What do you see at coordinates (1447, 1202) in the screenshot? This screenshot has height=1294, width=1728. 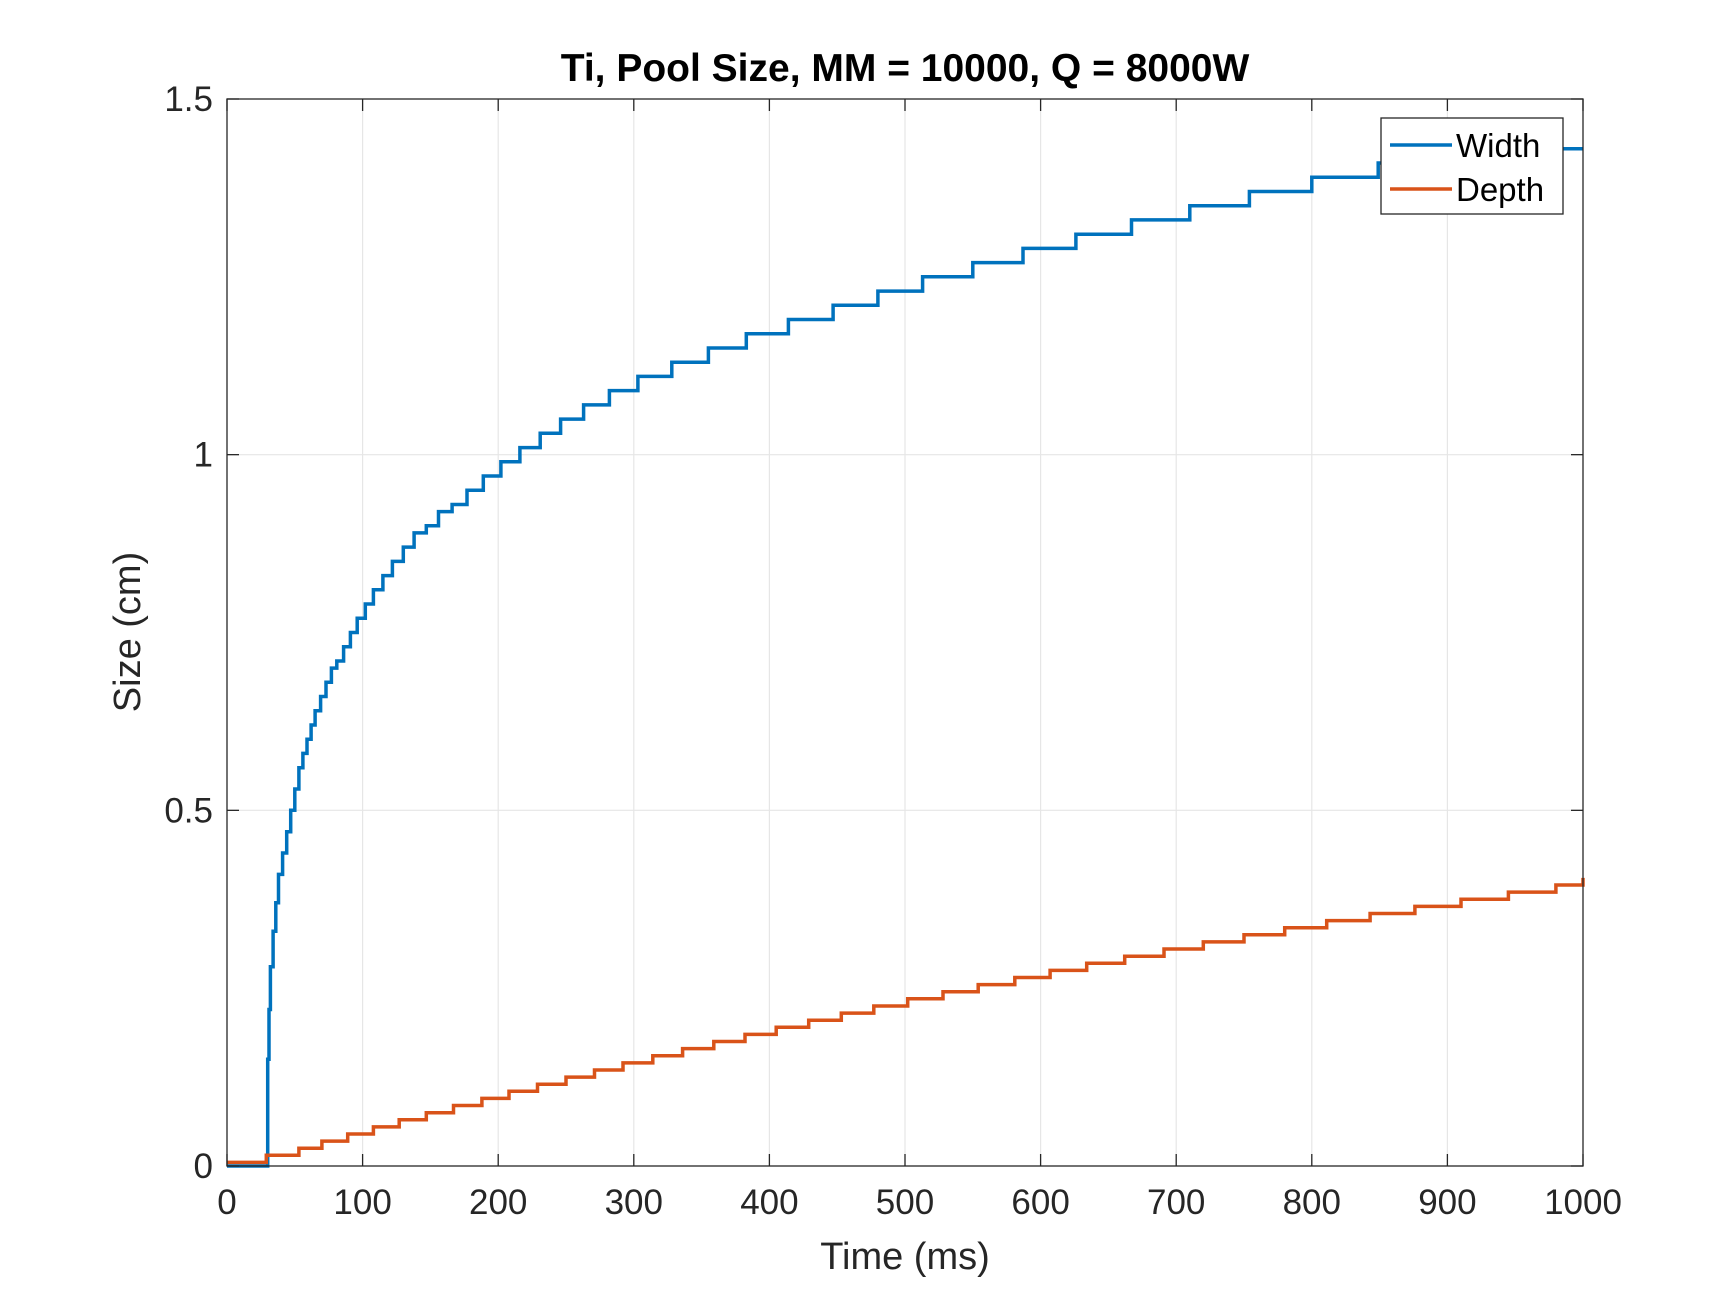 I see `x-tick-label: 900` at bounding box center [1447, 1202].